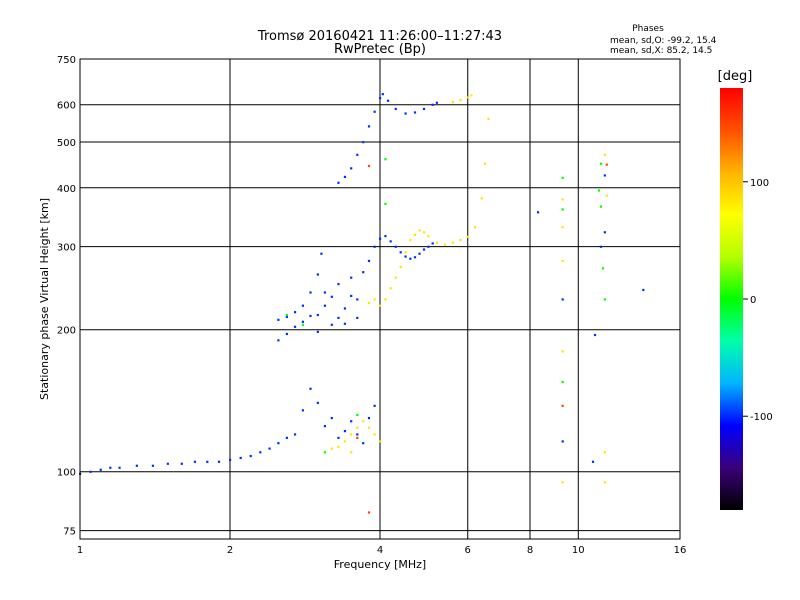 Image resolution: width=800 pixels, height=600 pixels. Describe the element at coordinates (66, 106) in the screenshot. I see `y-tick-label: 600` at that location.